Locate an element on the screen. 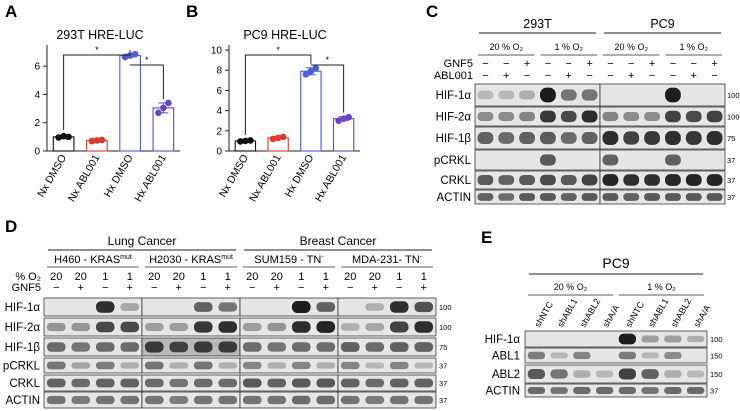 The image size is (740, 411). o2-value: 1 is located at coordinates (228, 277).